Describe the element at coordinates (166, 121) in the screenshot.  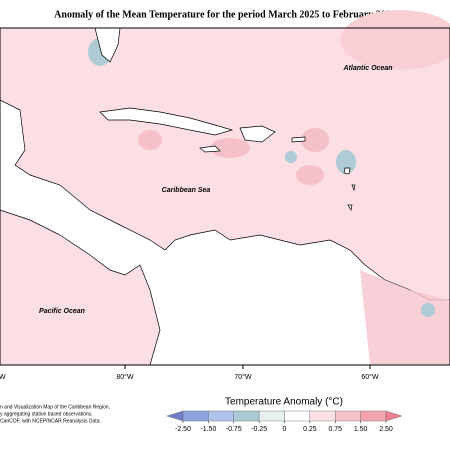
I see `cuba` at that location.